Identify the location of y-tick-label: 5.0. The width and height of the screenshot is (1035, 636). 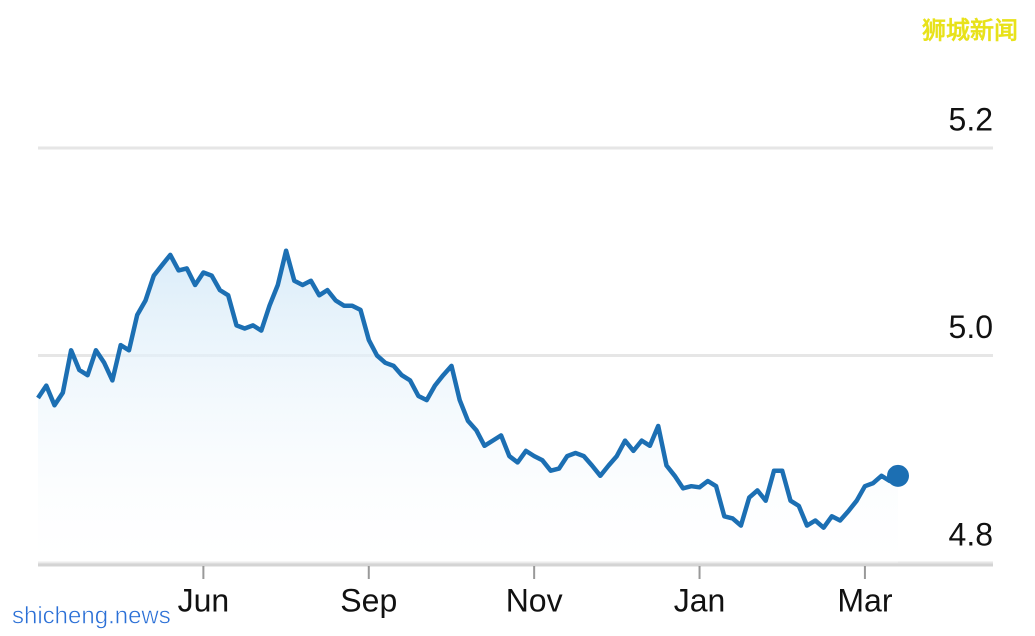
(971, 327).